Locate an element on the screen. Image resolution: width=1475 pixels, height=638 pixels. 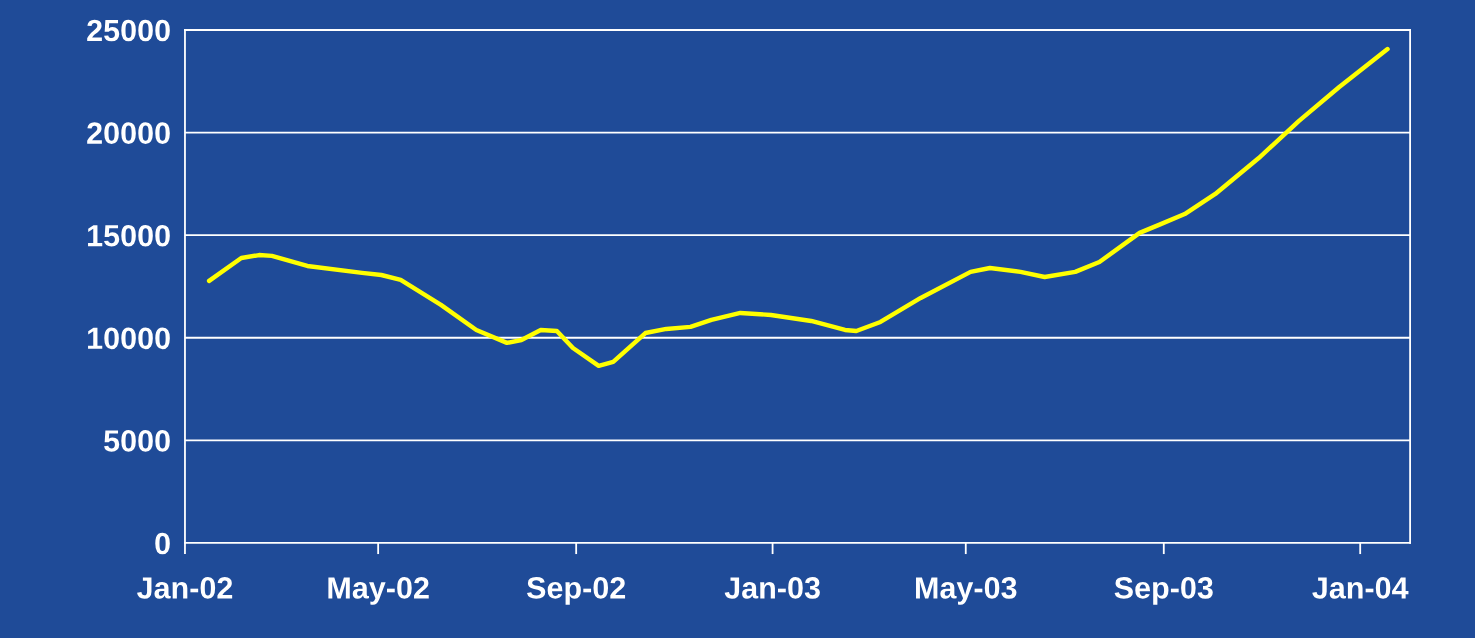
y-tick-label: 10000 is located at coordinates (129, 338).